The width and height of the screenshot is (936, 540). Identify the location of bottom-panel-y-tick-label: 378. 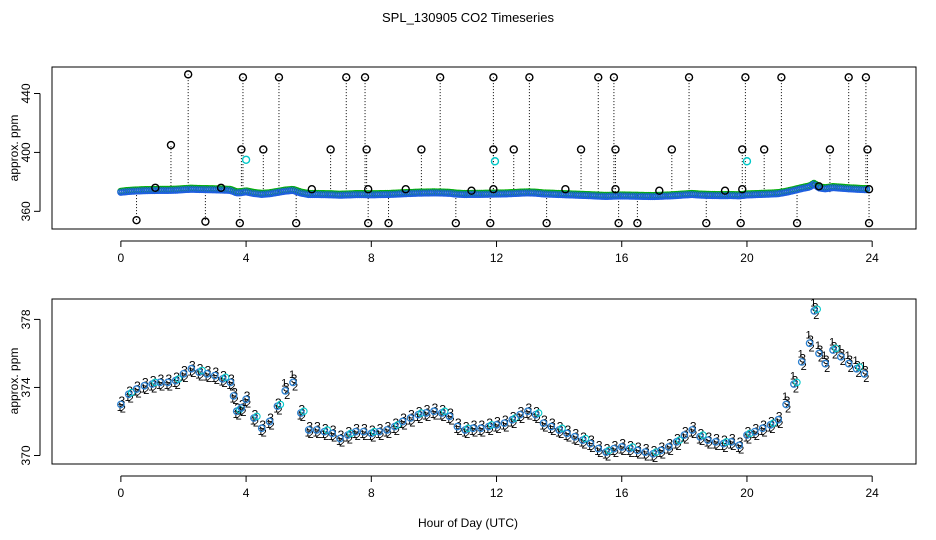
(26, 319).